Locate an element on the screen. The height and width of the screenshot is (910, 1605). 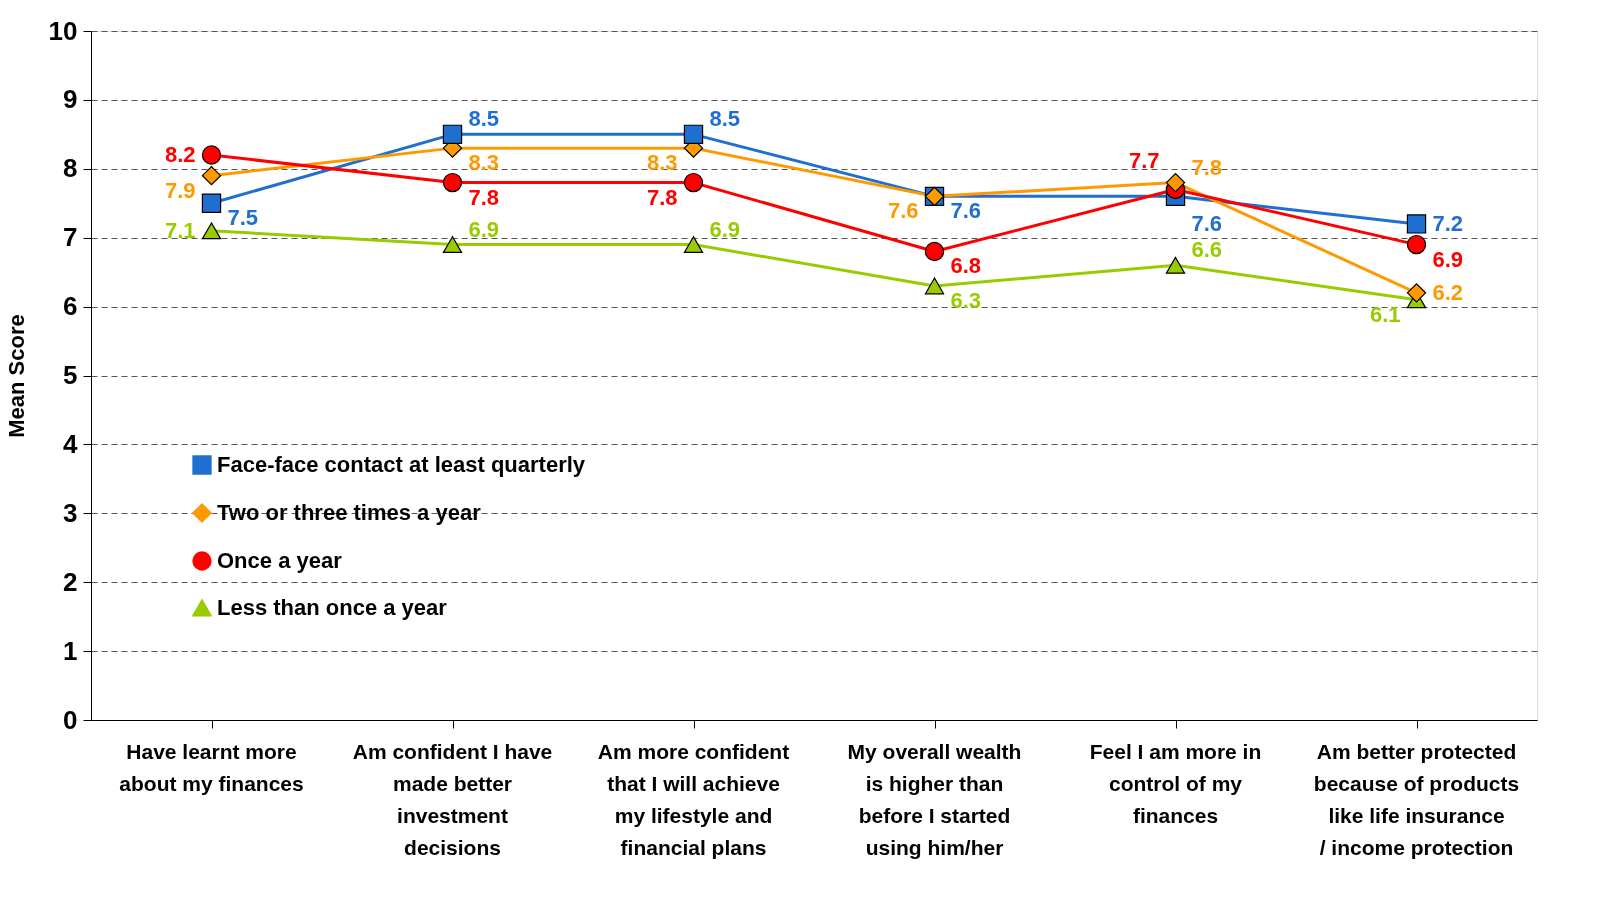
y-axis-title: Mean Score is located at coordinates (16, 376).